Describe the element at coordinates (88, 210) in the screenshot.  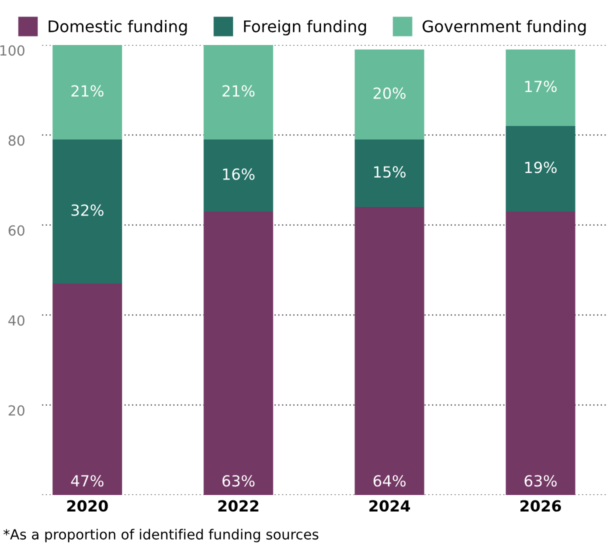
I see `data-label: 32%` at that location.